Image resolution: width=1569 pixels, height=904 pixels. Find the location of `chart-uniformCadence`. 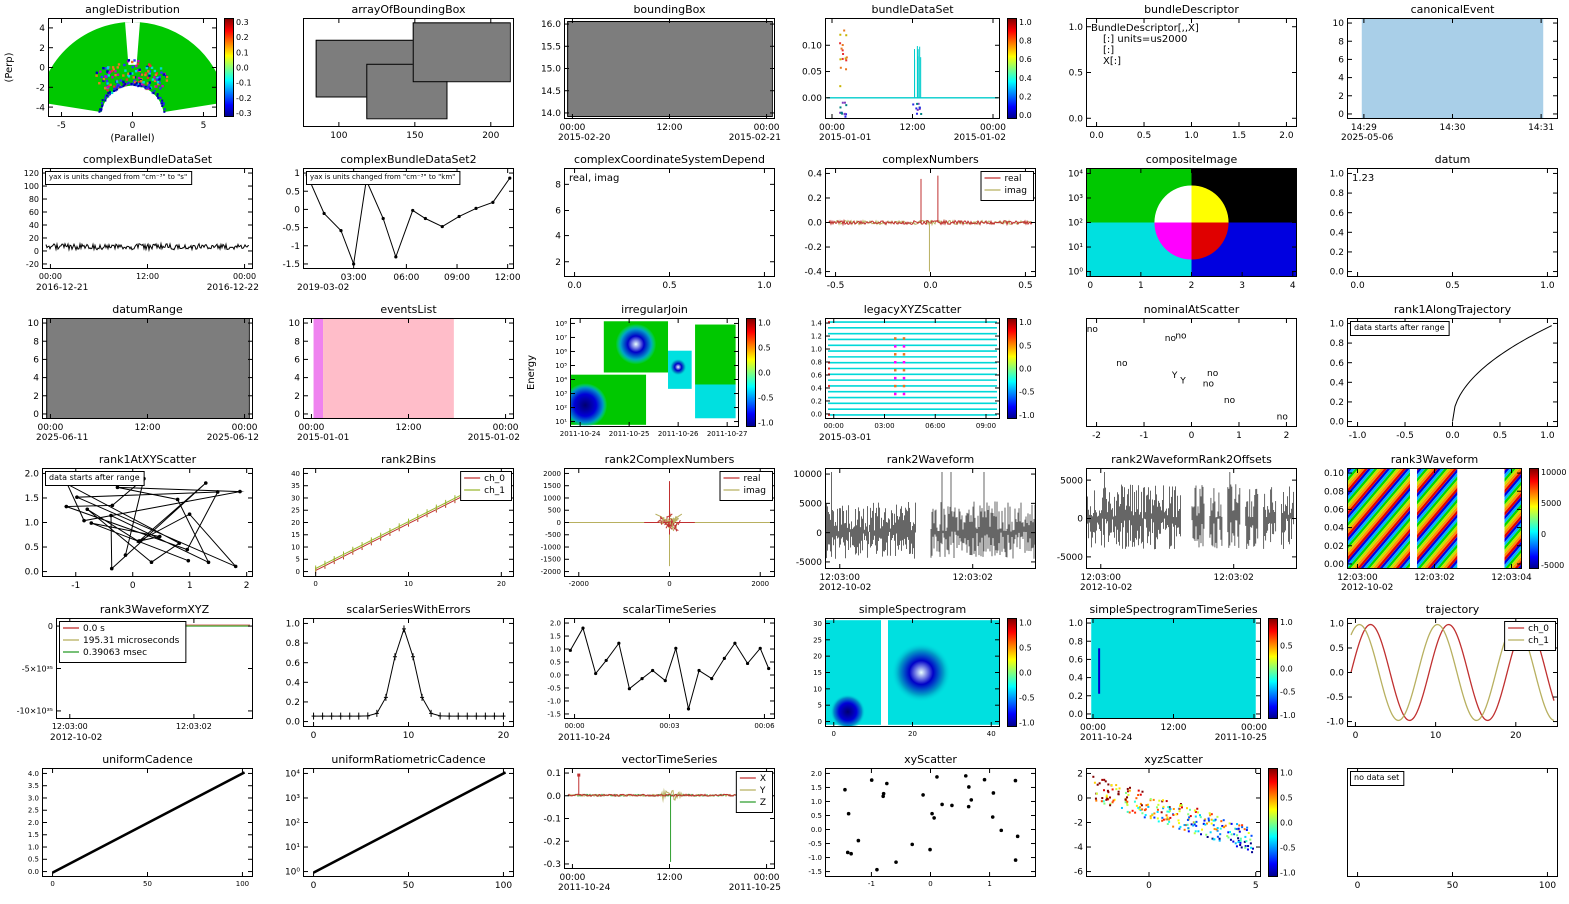

chart-uniformCadence is located at coordinates (132, 827).